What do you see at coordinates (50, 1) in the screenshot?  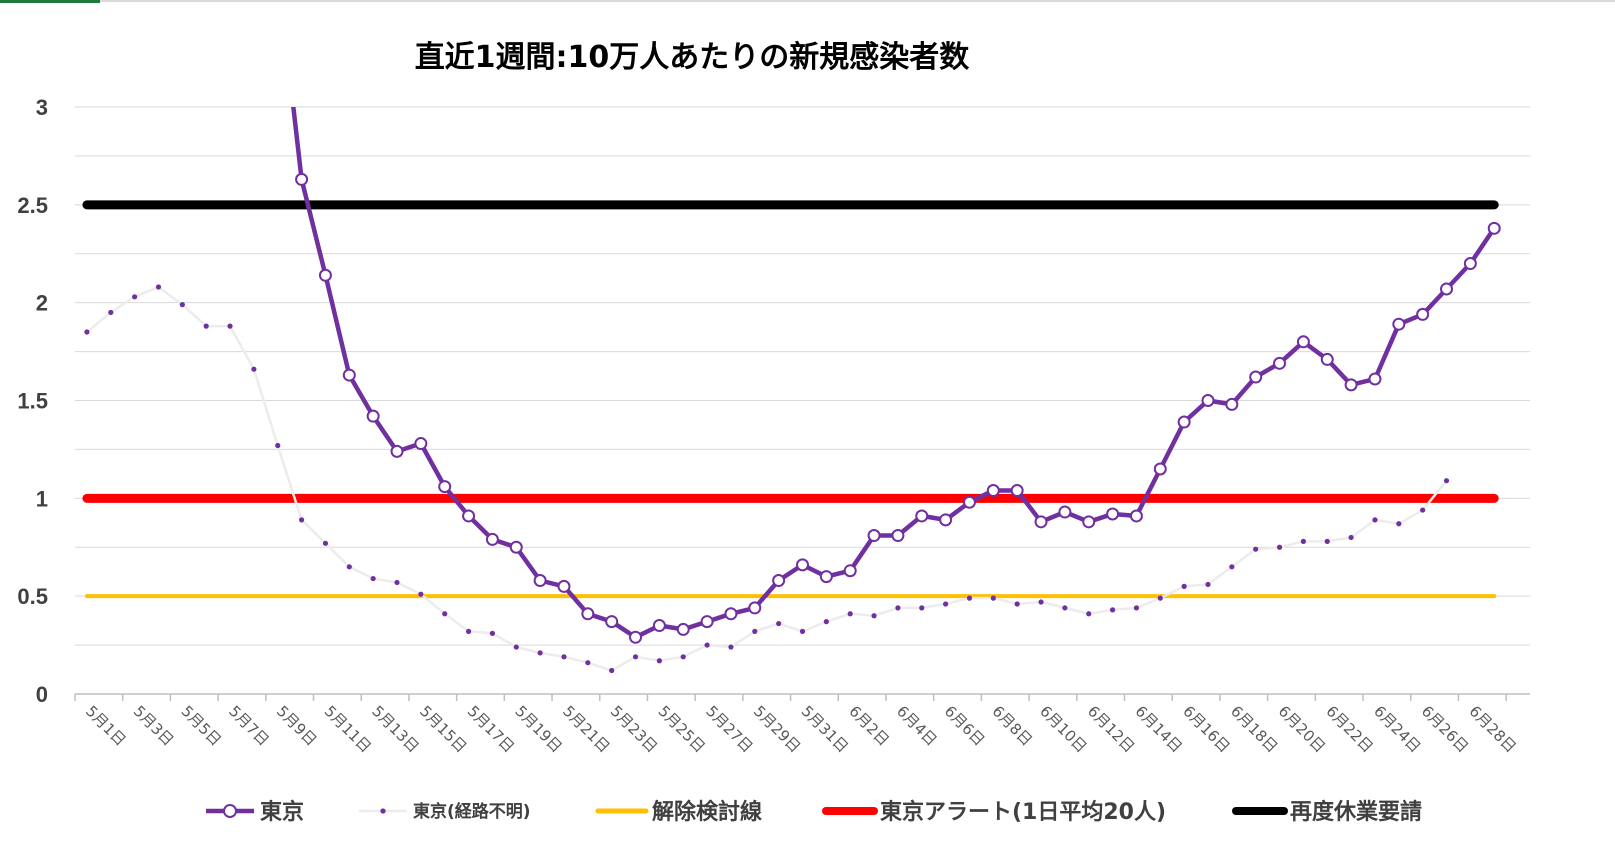 I see `top-border-accent` at bounding box center [50, 1].